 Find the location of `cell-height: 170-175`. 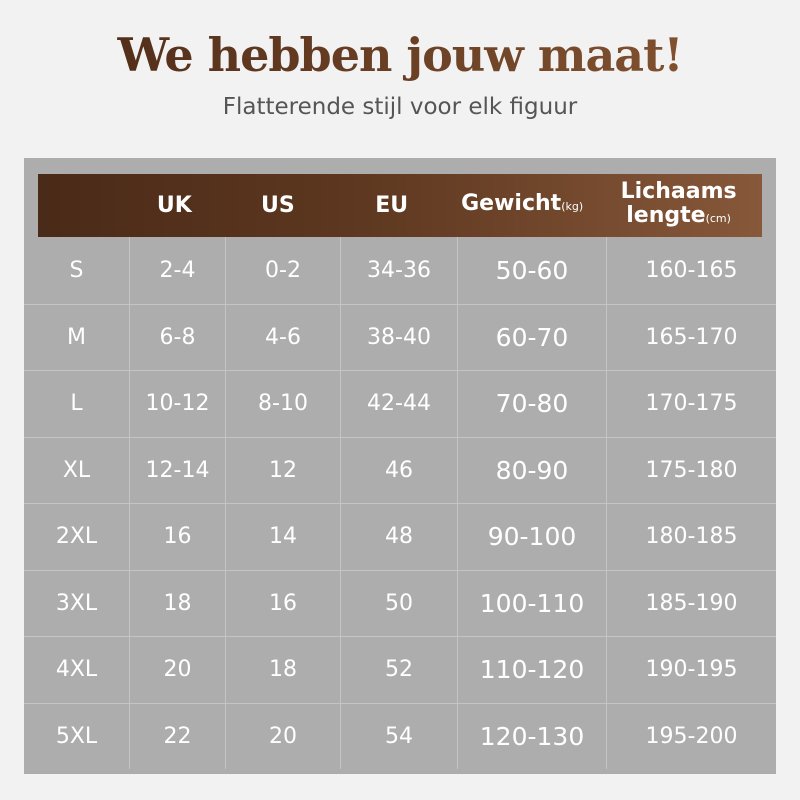

cell-height: 170-175 is located at coordinates (691, 404).